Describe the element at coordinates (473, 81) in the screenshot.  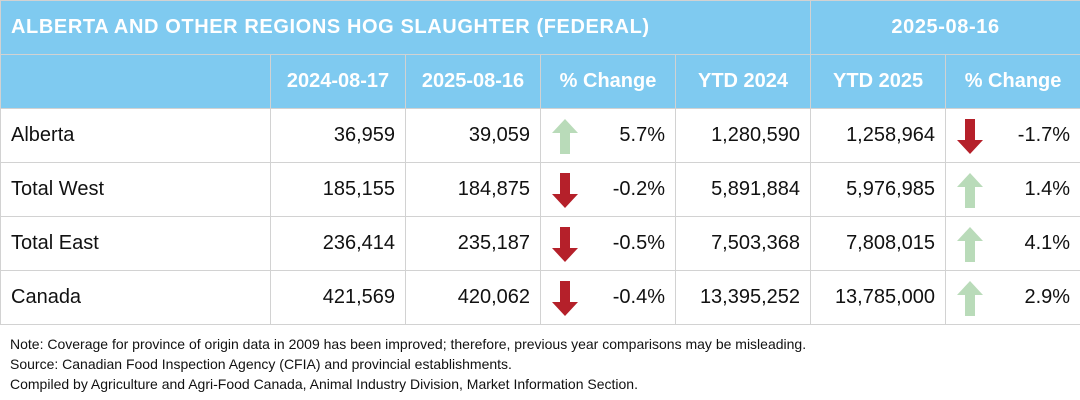
I see `header-week-2025: 2025-08-16` at that location.